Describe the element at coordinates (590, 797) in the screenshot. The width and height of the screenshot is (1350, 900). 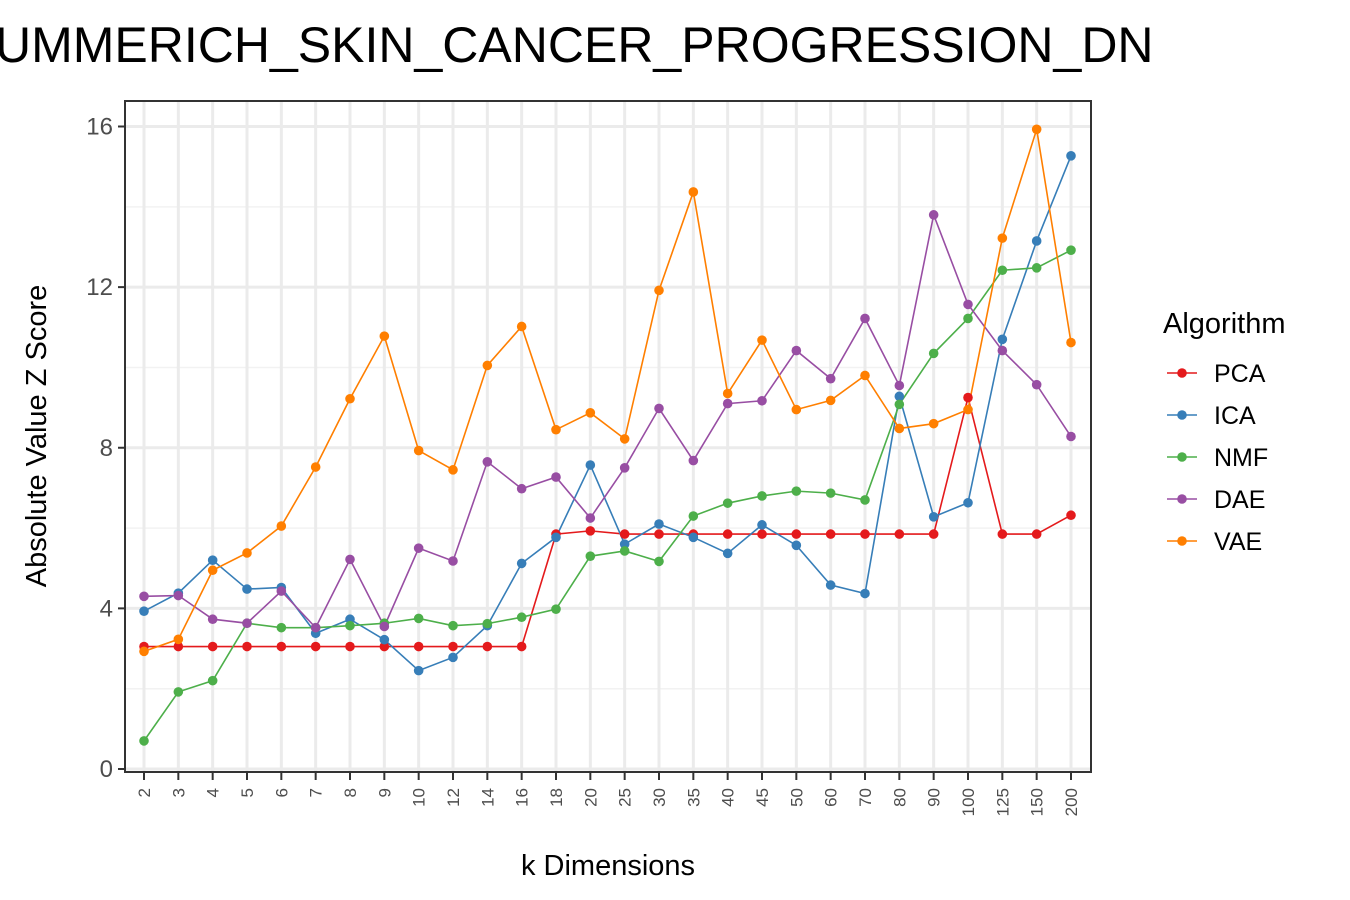
I see `x-tick-label: 20` at that location.